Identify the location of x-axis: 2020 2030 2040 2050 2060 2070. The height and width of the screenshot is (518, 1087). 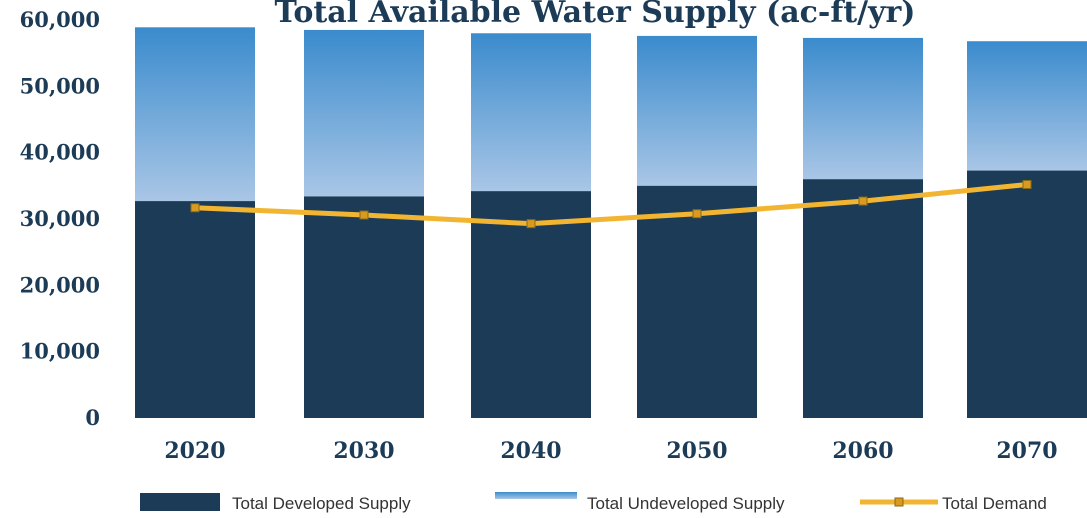
(610, 451).